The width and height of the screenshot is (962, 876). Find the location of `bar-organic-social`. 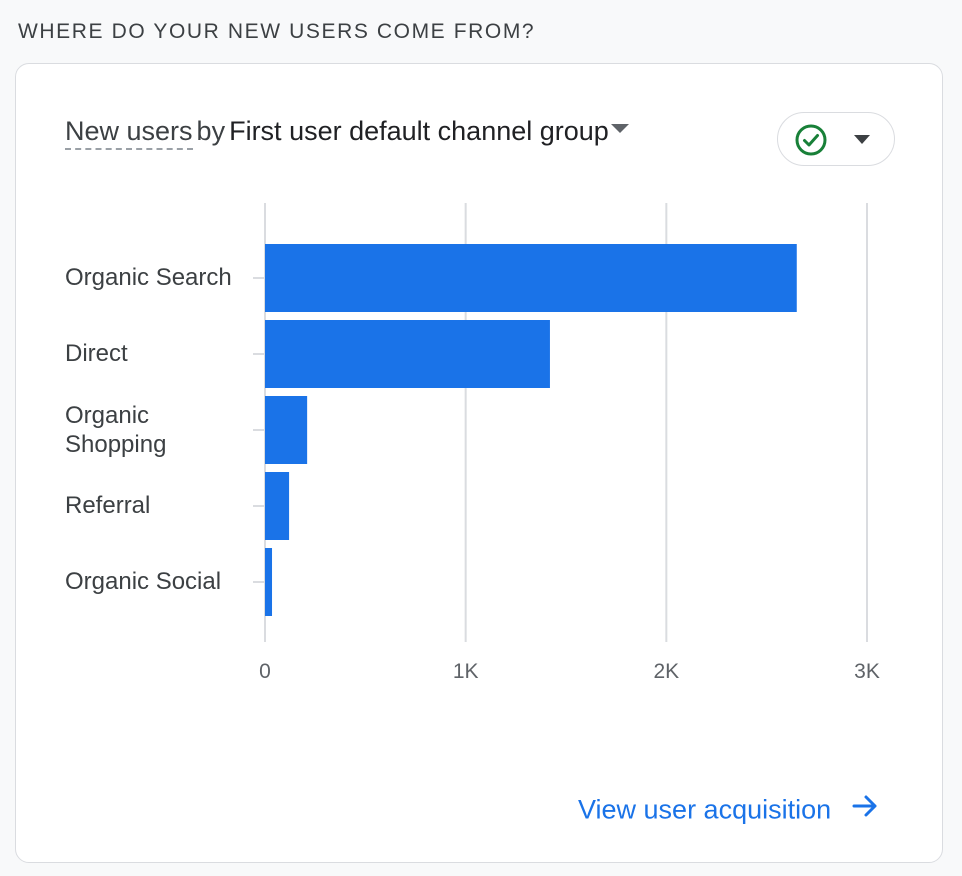

bar-organic-social is located at coordinates (269, 582).